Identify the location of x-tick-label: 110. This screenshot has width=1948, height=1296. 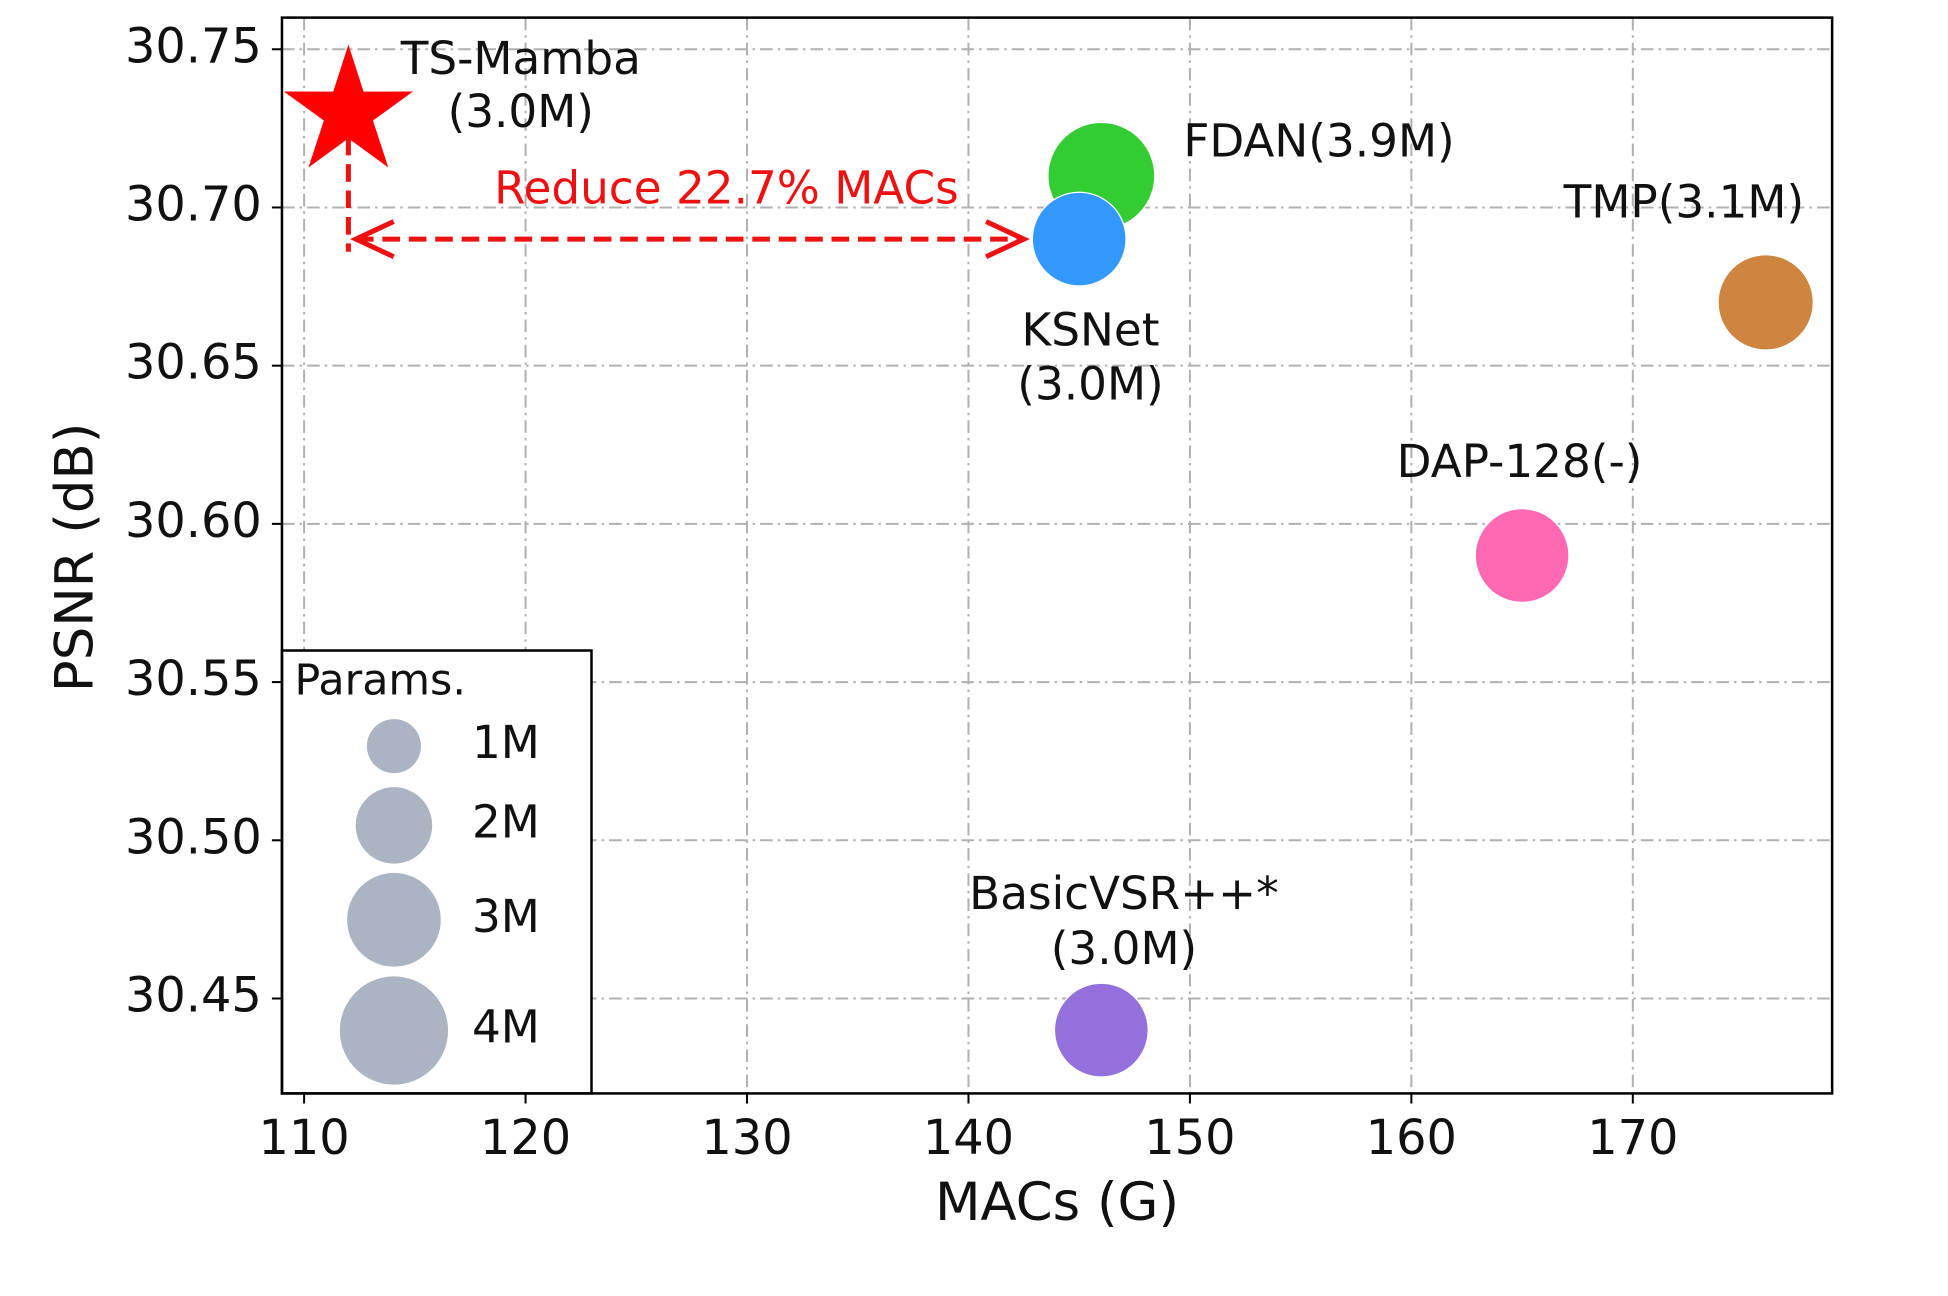
(303, 1138).